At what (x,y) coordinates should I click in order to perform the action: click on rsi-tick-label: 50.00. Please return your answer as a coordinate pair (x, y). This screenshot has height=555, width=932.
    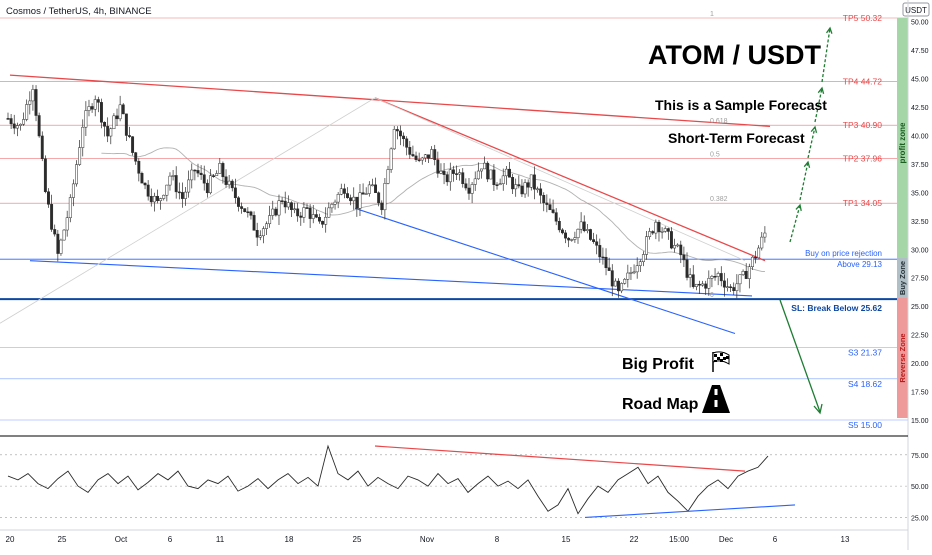
    Looking at the image, I should click on (920, 487).